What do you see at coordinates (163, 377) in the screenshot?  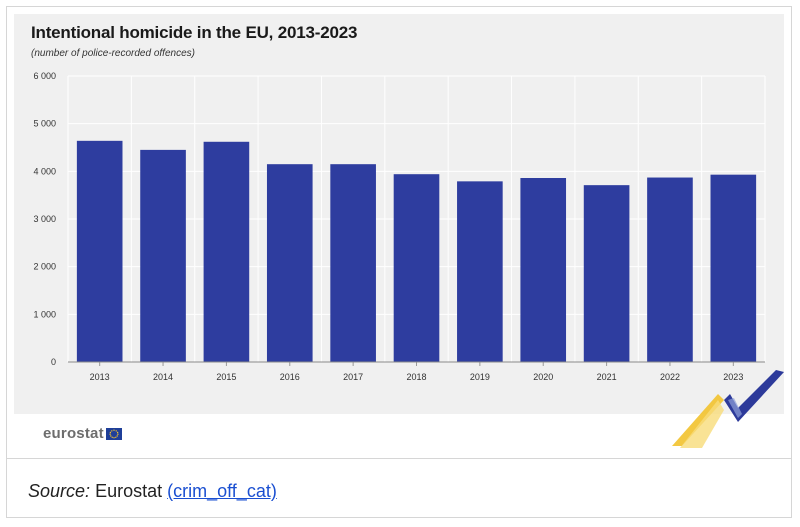 I see `x-tick-label: 2014` at bounding box center [163, 377].